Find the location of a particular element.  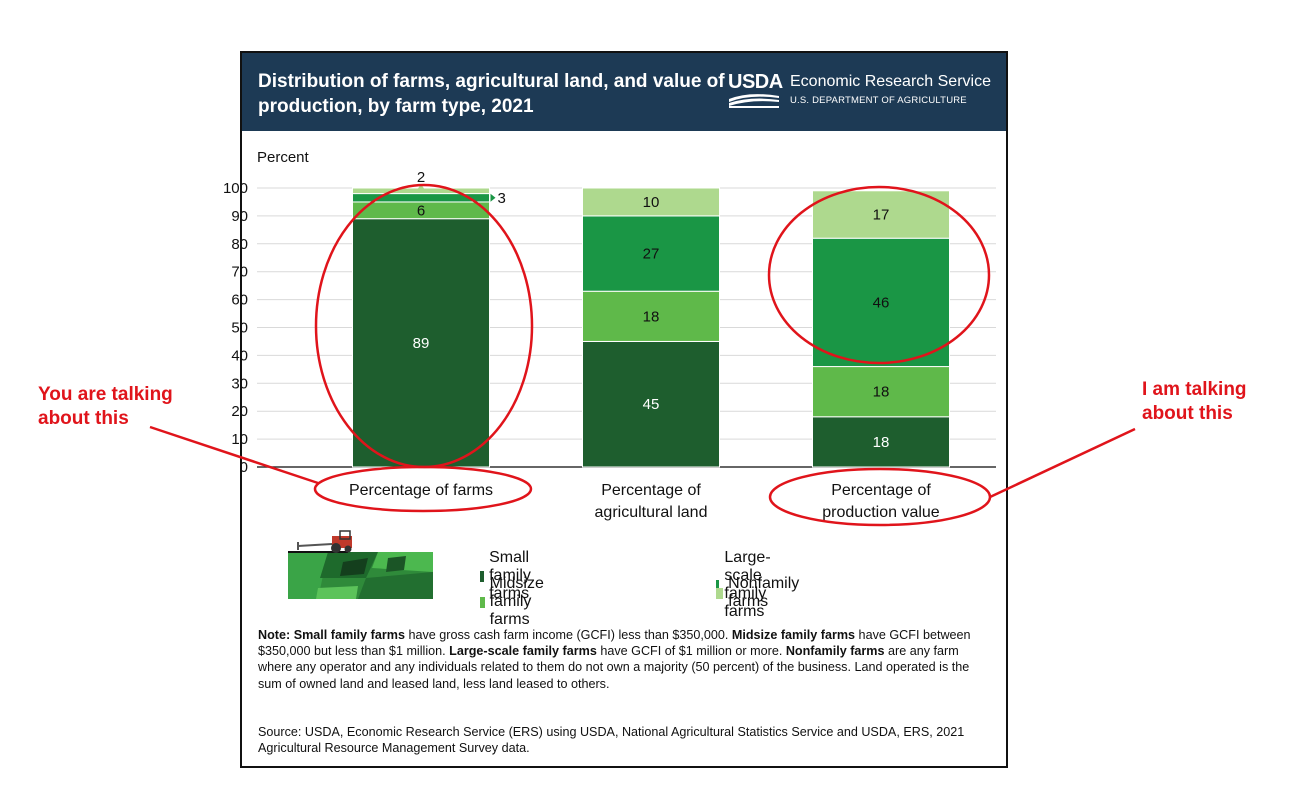

data-label: 6 is located at coordinates (421, 210).